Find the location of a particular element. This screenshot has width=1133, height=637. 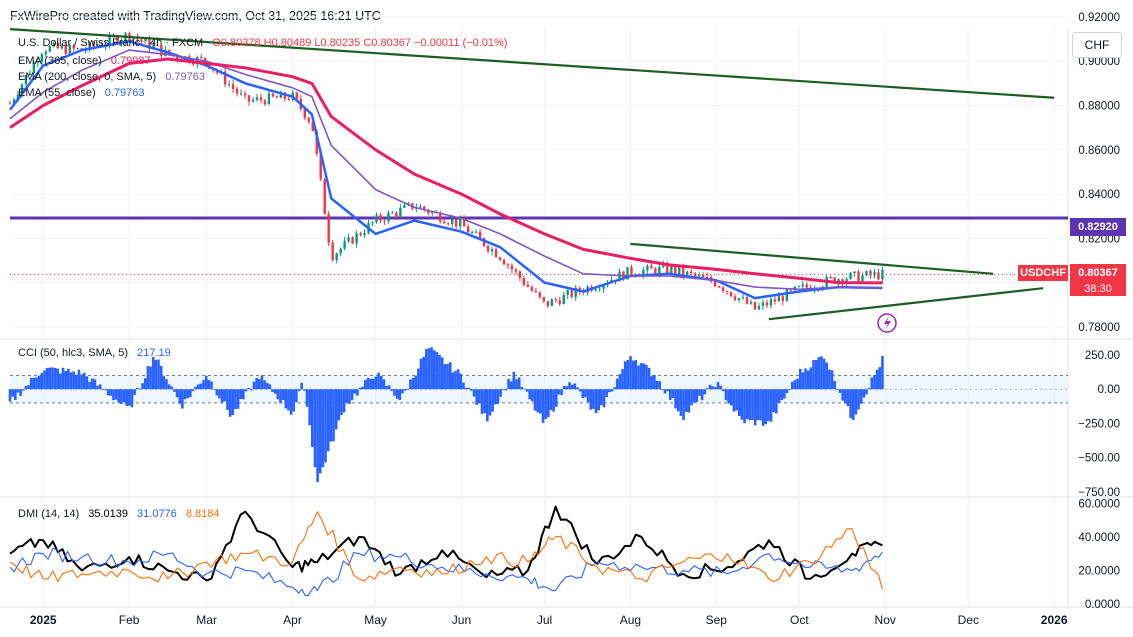

y-tick-label: 0.90000 is located at coordinates (1099, 62).